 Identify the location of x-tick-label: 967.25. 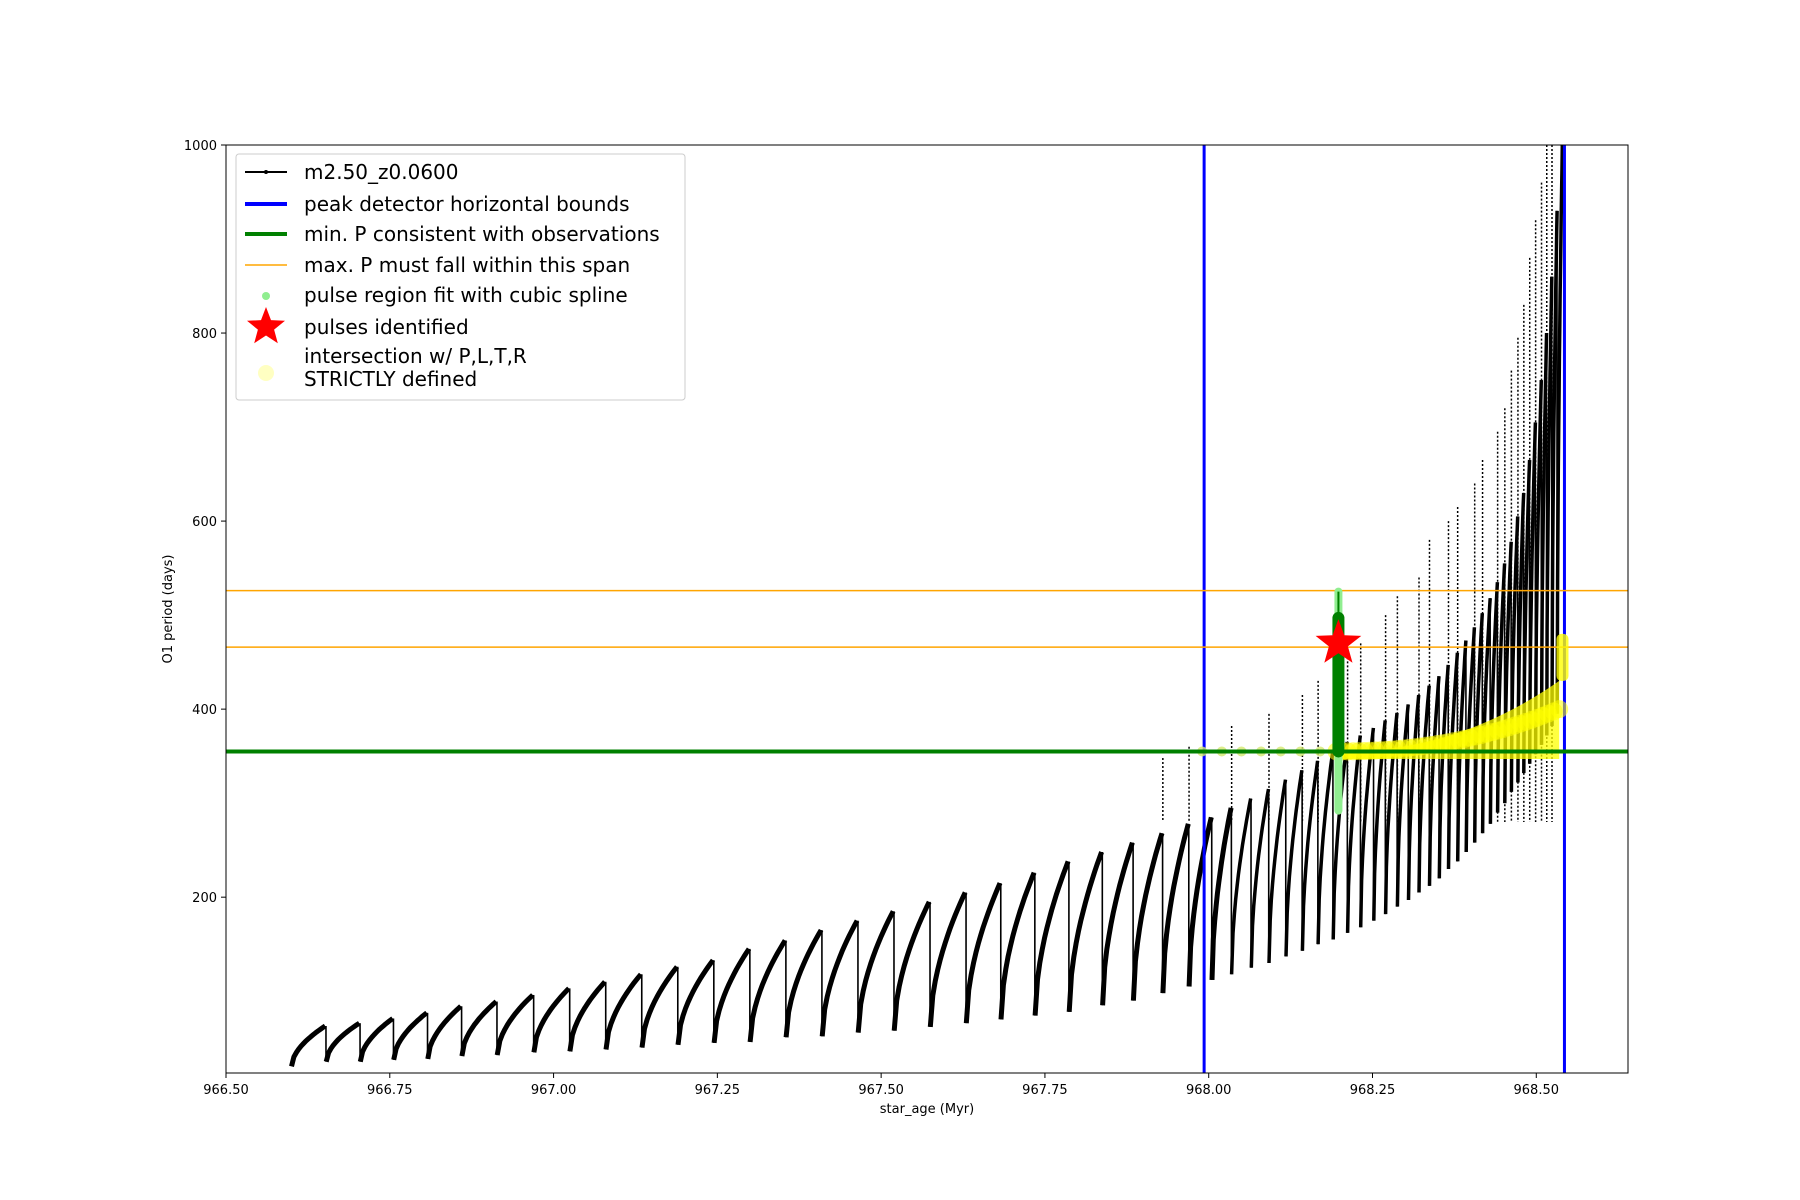
(718, 1090).